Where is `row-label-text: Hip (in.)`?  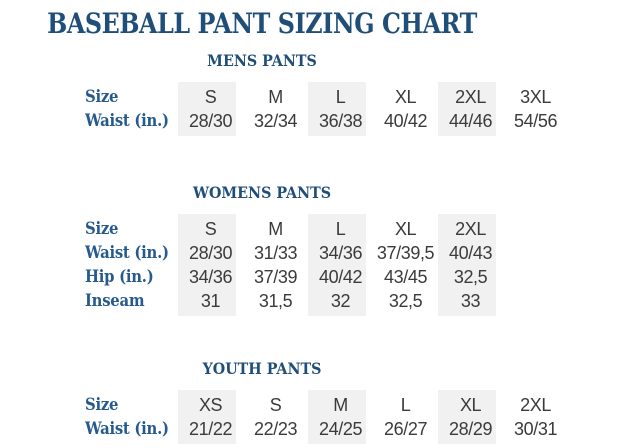
row-label-text: Hip (in.) is located at coordinates (119, 276).